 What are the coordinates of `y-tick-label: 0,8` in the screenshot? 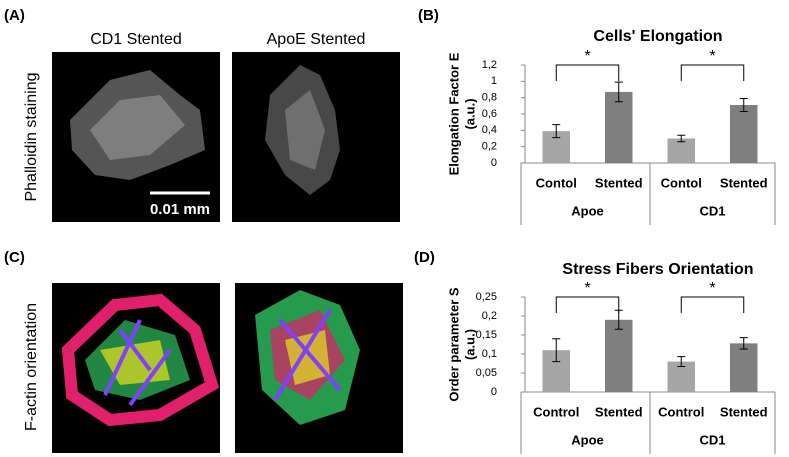 It's located at (489, 98).